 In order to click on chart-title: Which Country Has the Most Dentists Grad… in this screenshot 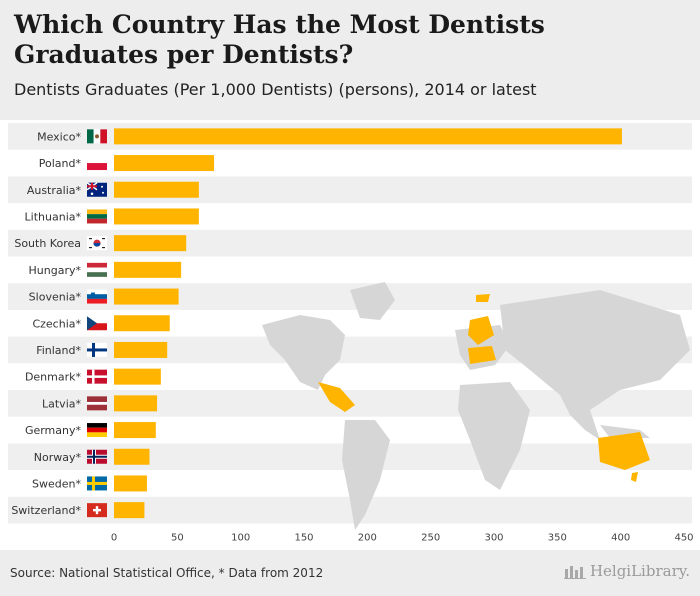, I will do `click(279, 39)`.